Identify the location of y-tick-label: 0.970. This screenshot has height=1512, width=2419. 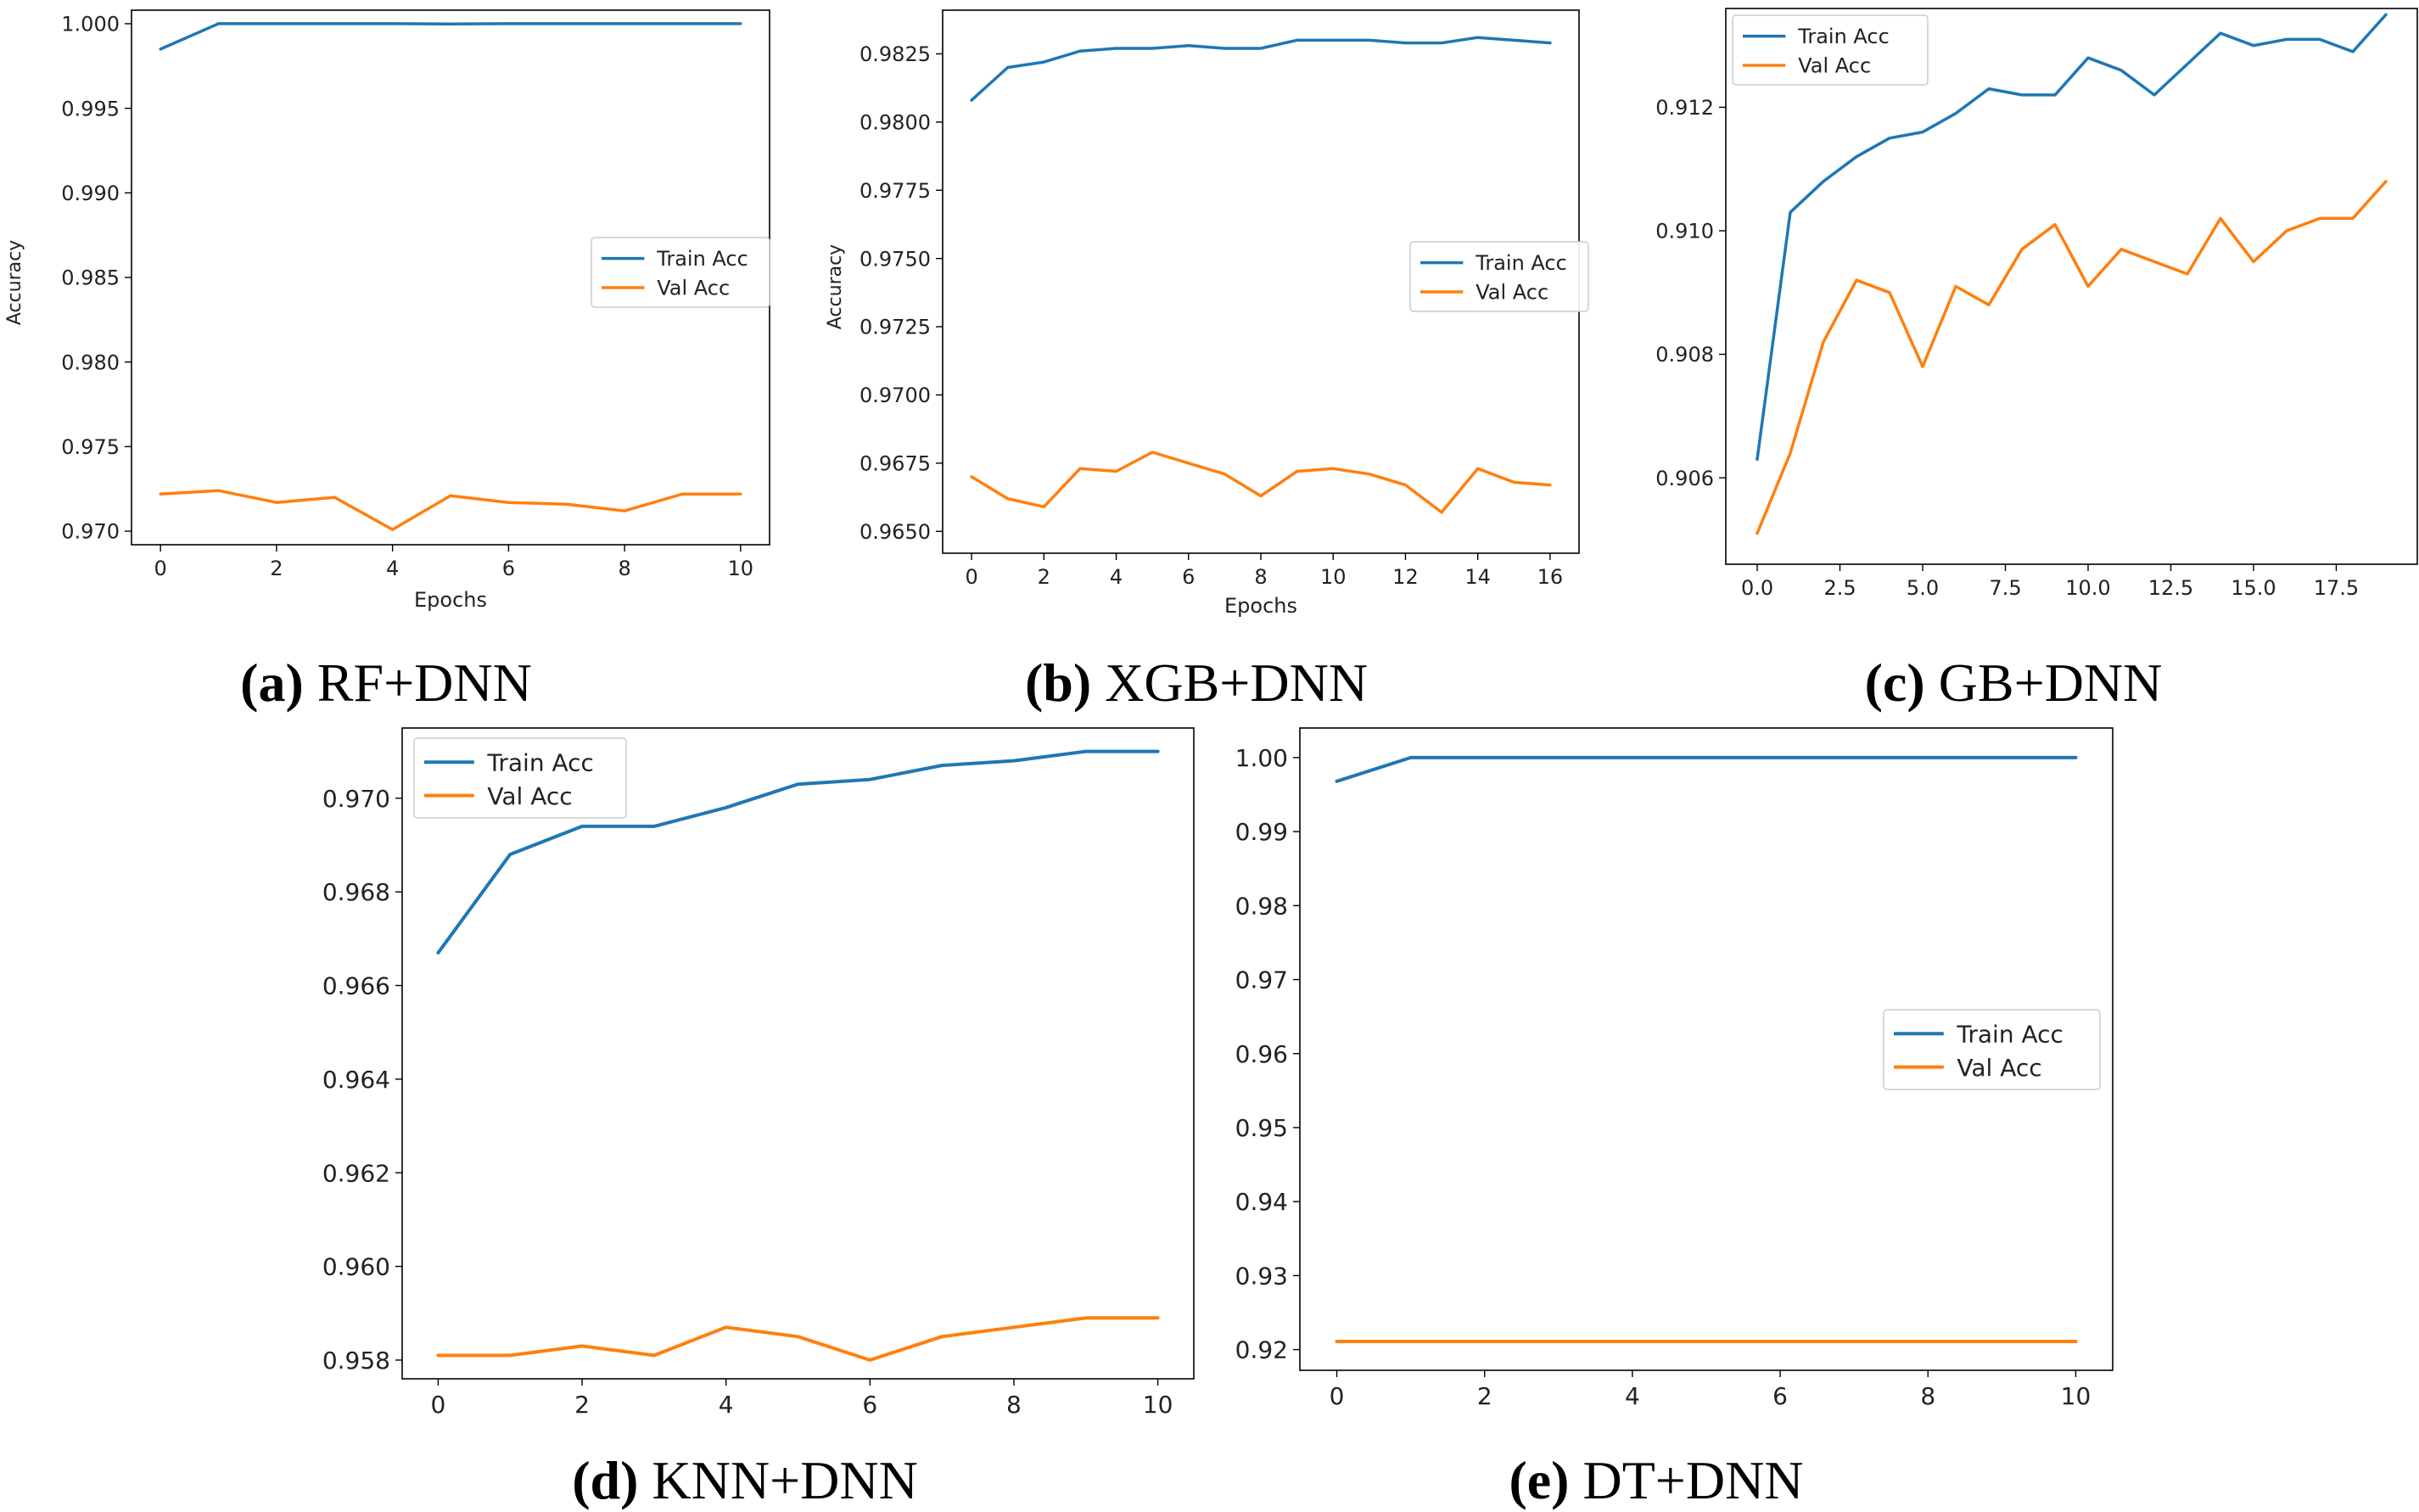
(91, 532).